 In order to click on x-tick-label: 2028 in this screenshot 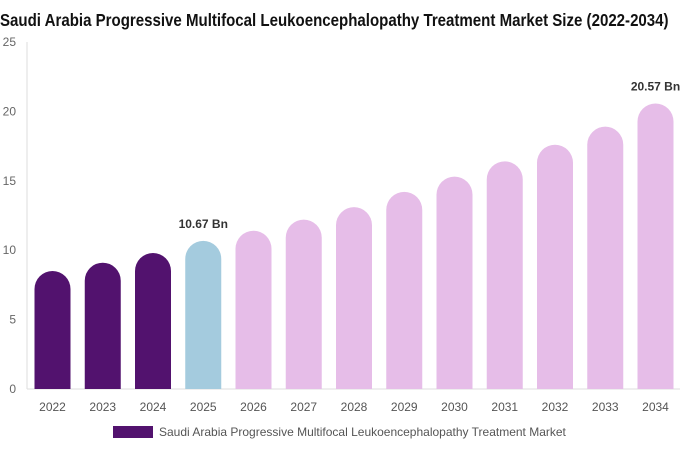, I will do `click(354, 407)`.